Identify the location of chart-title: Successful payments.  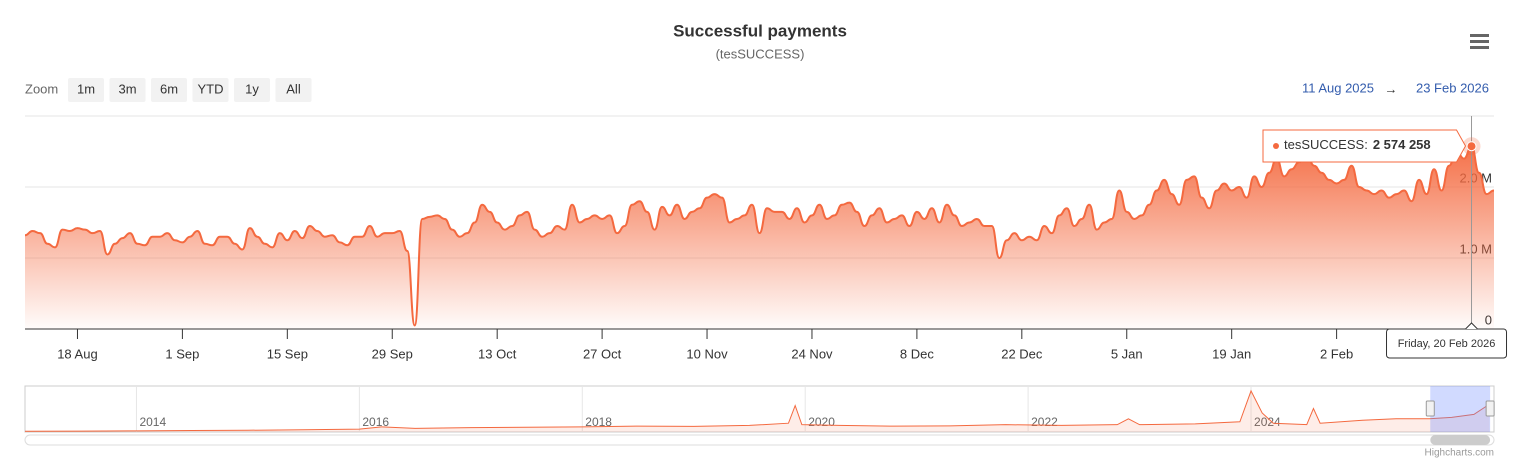
(760, 30).